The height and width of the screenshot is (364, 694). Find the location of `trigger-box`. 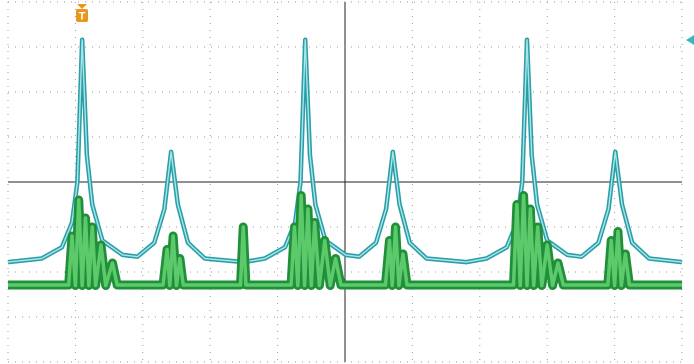

trigger-box is located at coordinates (82, 15).